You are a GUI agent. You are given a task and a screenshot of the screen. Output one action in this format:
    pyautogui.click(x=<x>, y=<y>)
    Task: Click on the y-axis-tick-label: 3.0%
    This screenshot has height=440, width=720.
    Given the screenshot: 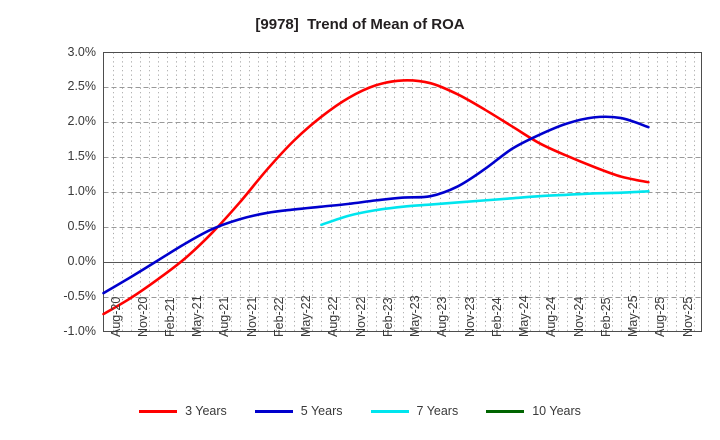 What is the action you would take?
    pyautogui.click(x=82, y=51)
    